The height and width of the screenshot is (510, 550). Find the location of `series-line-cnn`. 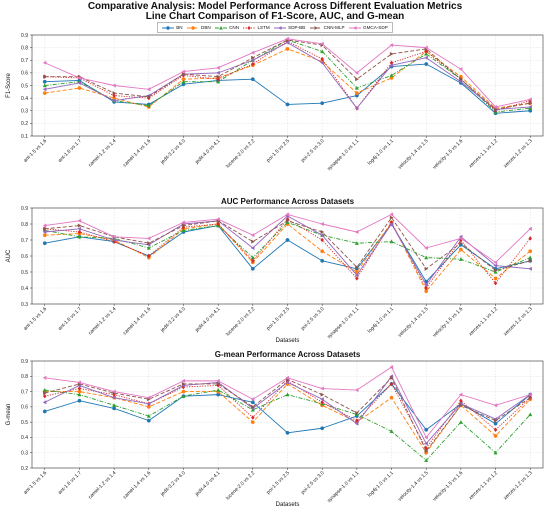

series-line-cnn is located at coordinates (287, 425).